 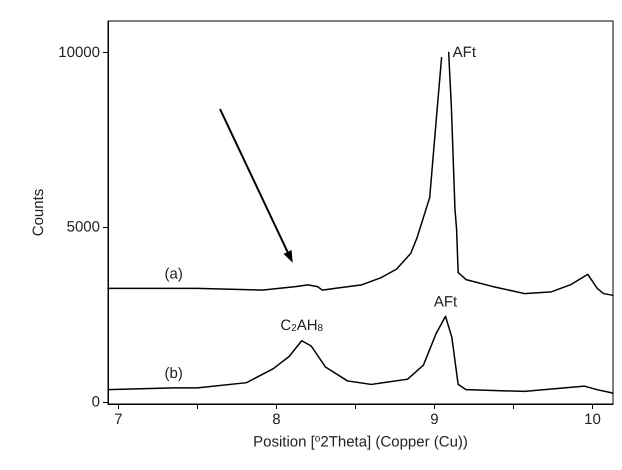 I want to click on x-tick-label: 7, so click(x=118, y=419).